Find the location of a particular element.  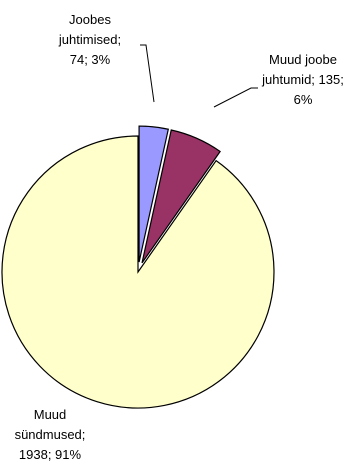

label-muud-sundmused-line2: sündmused; is located at coordinates (50, 434).